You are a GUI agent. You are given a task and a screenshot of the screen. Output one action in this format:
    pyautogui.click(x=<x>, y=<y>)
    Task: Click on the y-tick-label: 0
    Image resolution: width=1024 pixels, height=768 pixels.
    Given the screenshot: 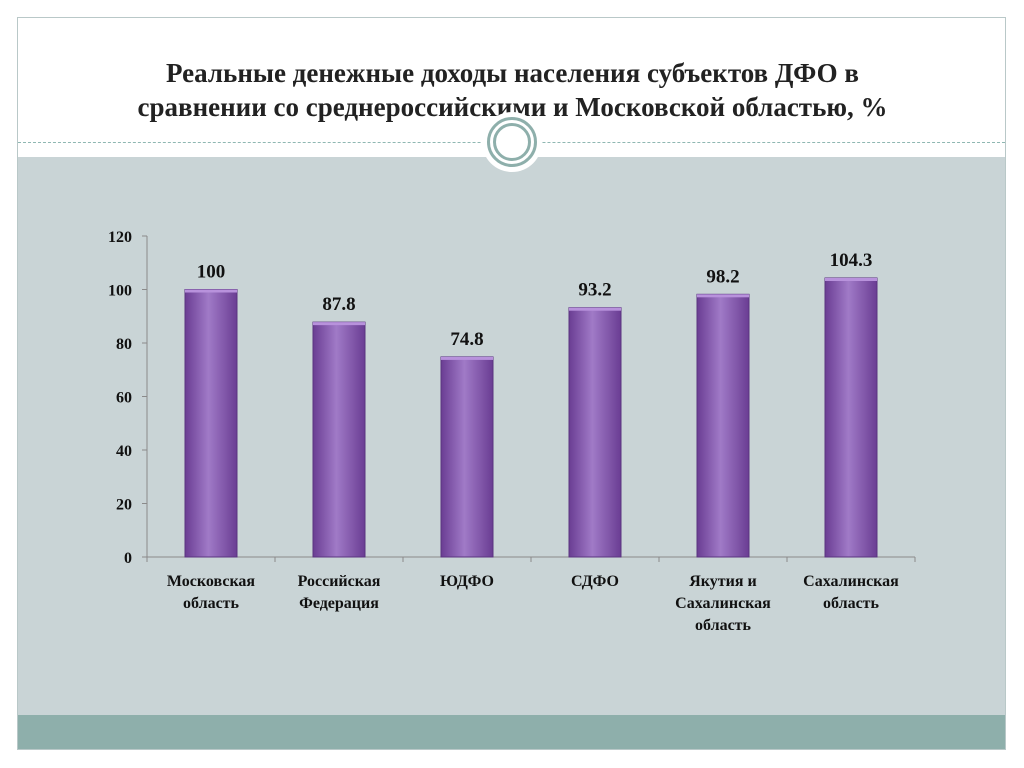 What is the action you would take?
    pyautogui.click(x=128, y=558)
    